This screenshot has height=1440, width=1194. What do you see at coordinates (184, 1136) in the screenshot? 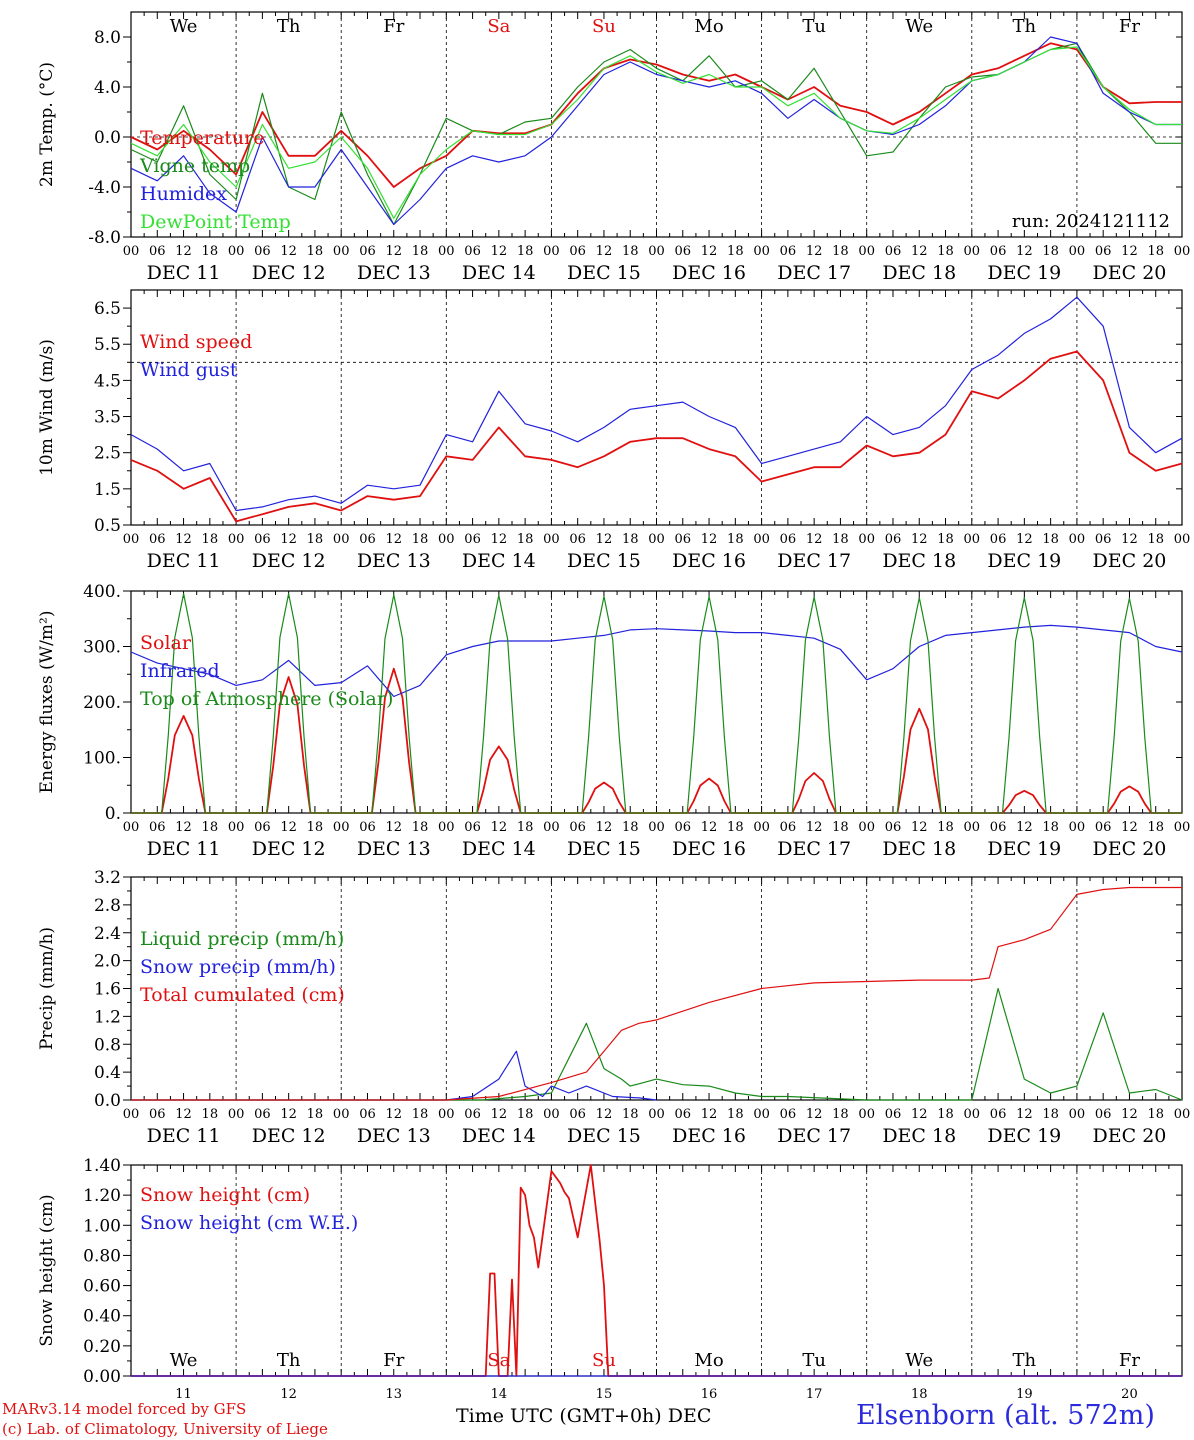
I see `x-date-label: DEC 11` at bounding box center [184, 1136].